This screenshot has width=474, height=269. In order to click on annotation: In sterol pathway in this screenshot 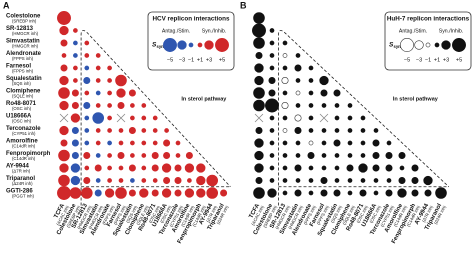, I will do `click(416, 100)`.